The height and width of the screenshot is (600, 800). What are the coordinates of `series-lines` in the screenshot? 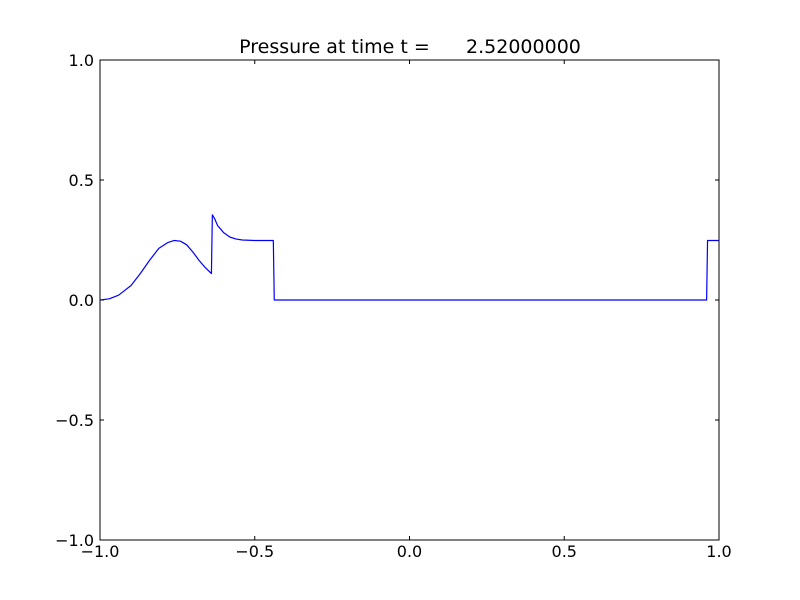 It's located at (409, 257).